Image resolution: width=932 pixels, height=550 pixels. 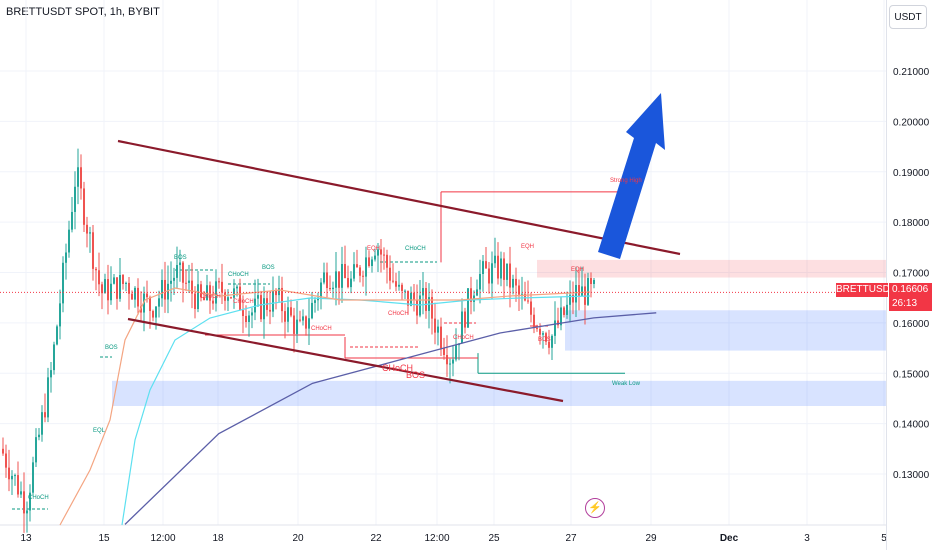 I want to click on x-tick-label: 13, so click(x=26, y=538).